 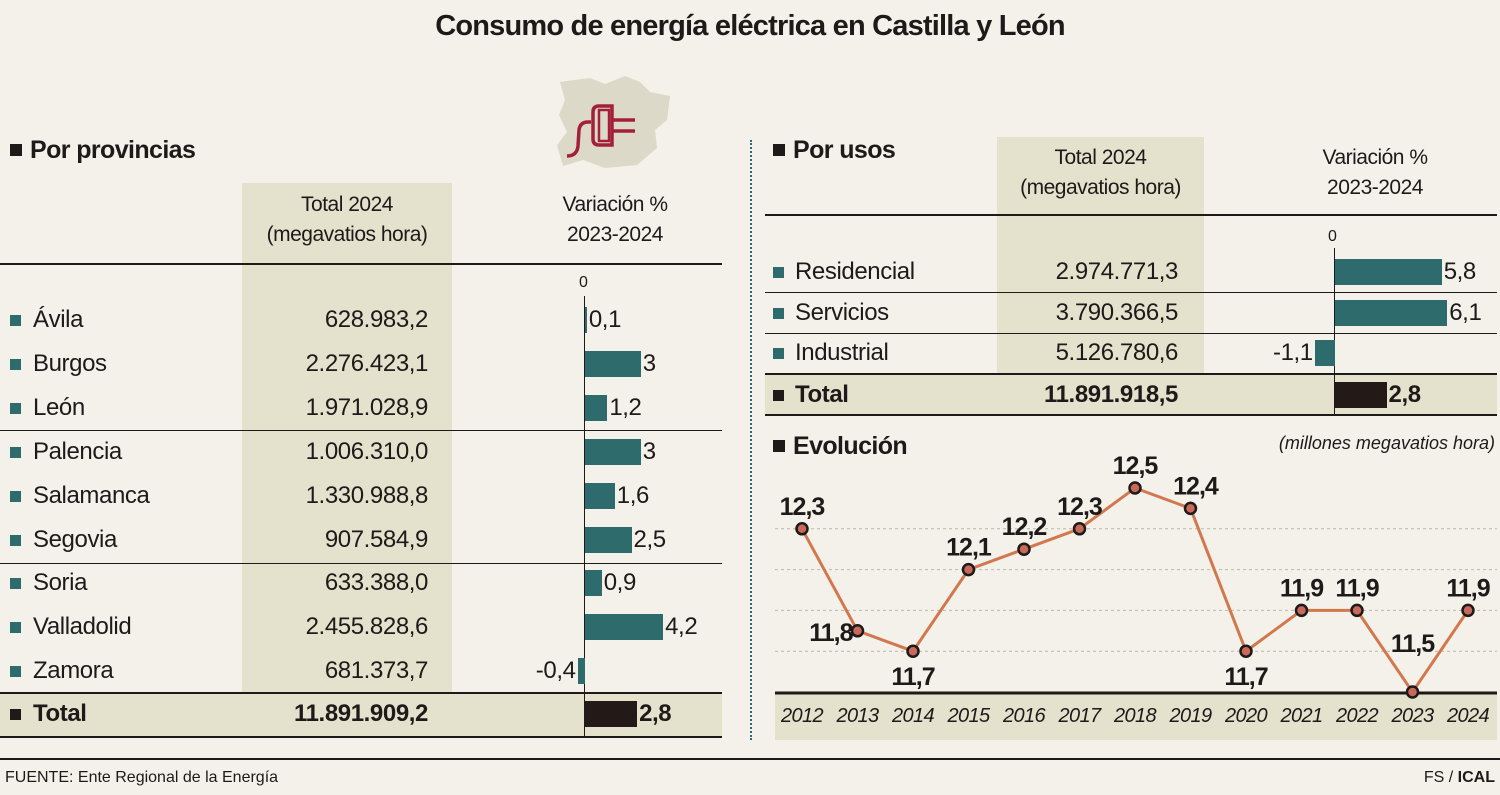 I want to click on variation-label: 0,9, so click(x=620, y=583).